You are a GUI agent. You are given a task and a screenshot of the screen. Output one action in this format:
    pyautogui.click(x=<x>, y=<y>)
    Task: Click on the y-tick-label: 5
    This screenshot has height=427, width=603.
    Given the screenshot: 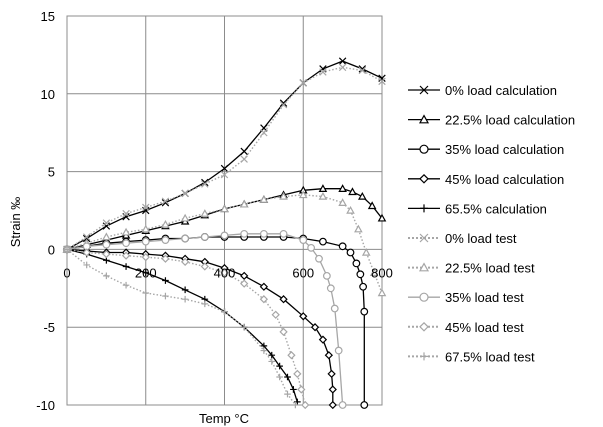 What is the action you would take?
    pyautogui.click(x=51, y=172)
    